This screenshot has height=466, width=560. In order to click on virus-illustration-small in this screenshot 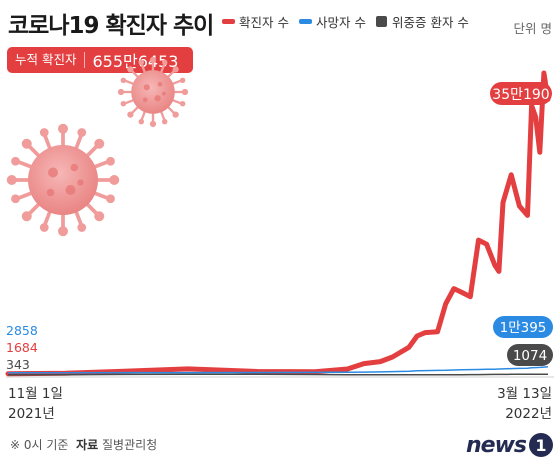, I will do `click(153, 92)`.